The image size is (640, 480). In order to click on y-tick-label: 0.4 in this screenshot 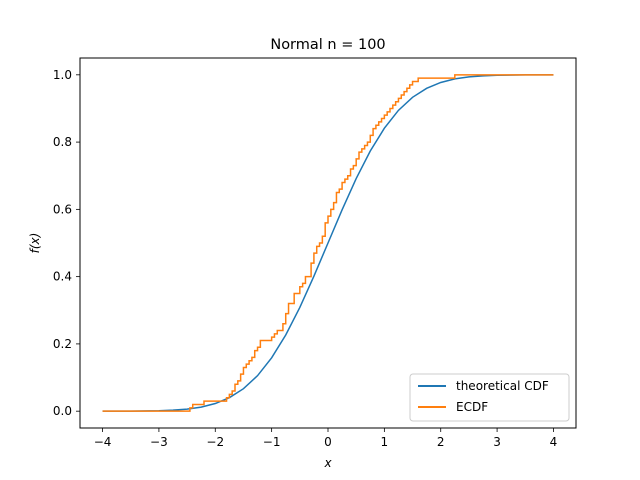, I will do `click(62, 277)`.